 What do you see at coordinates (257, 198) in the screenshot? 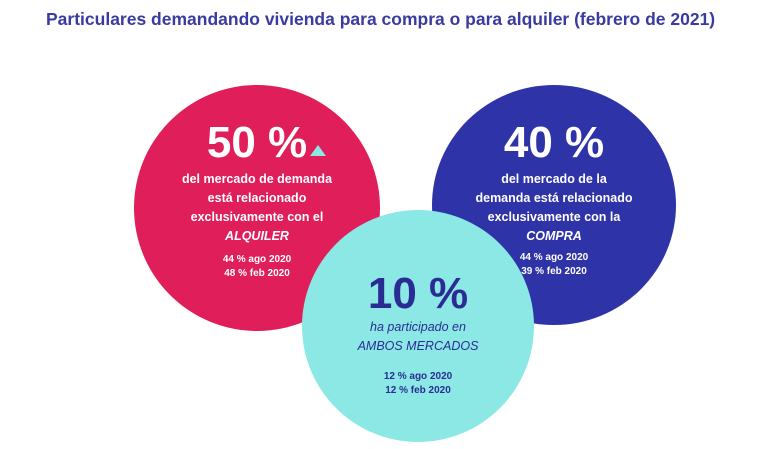
I see `rental-desc-line-2: está relacionado` at bounding box center [257, 198].